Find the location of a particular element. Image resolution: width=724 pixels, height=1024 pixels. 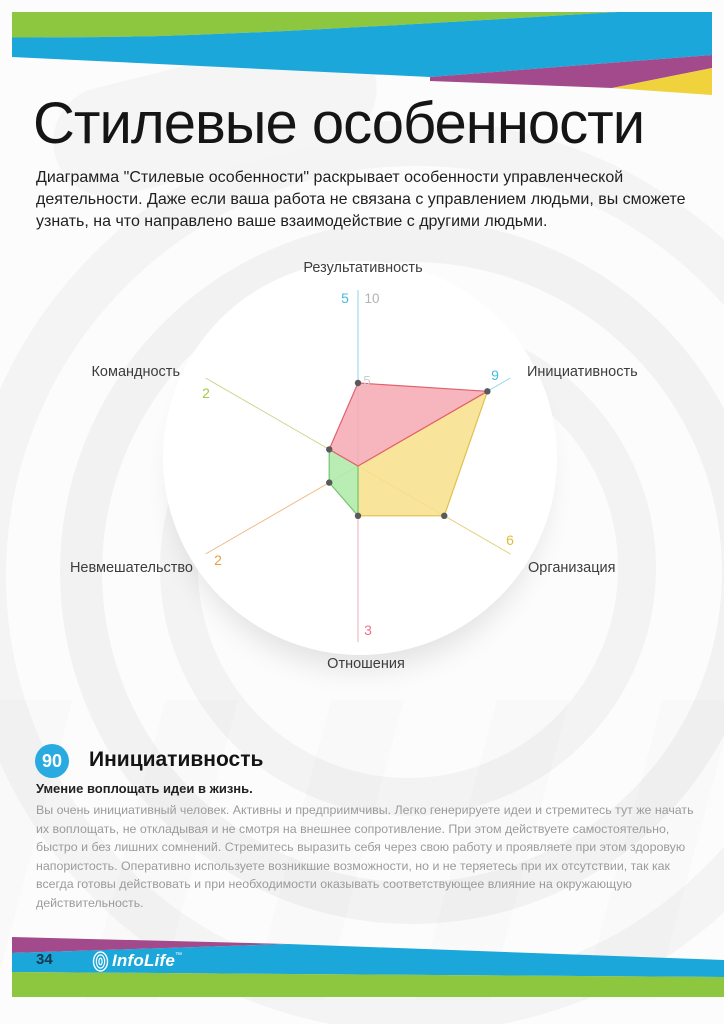

header-band-magenta is located at coordinates (571, 71).